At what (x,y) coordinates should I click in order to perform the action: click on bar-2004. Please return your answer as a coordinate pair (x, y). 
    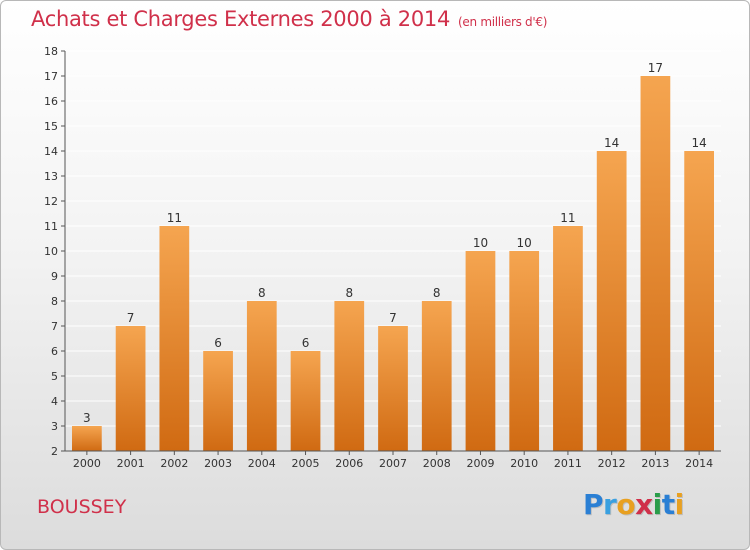
    Looking at the image, I should click on (261, 376).